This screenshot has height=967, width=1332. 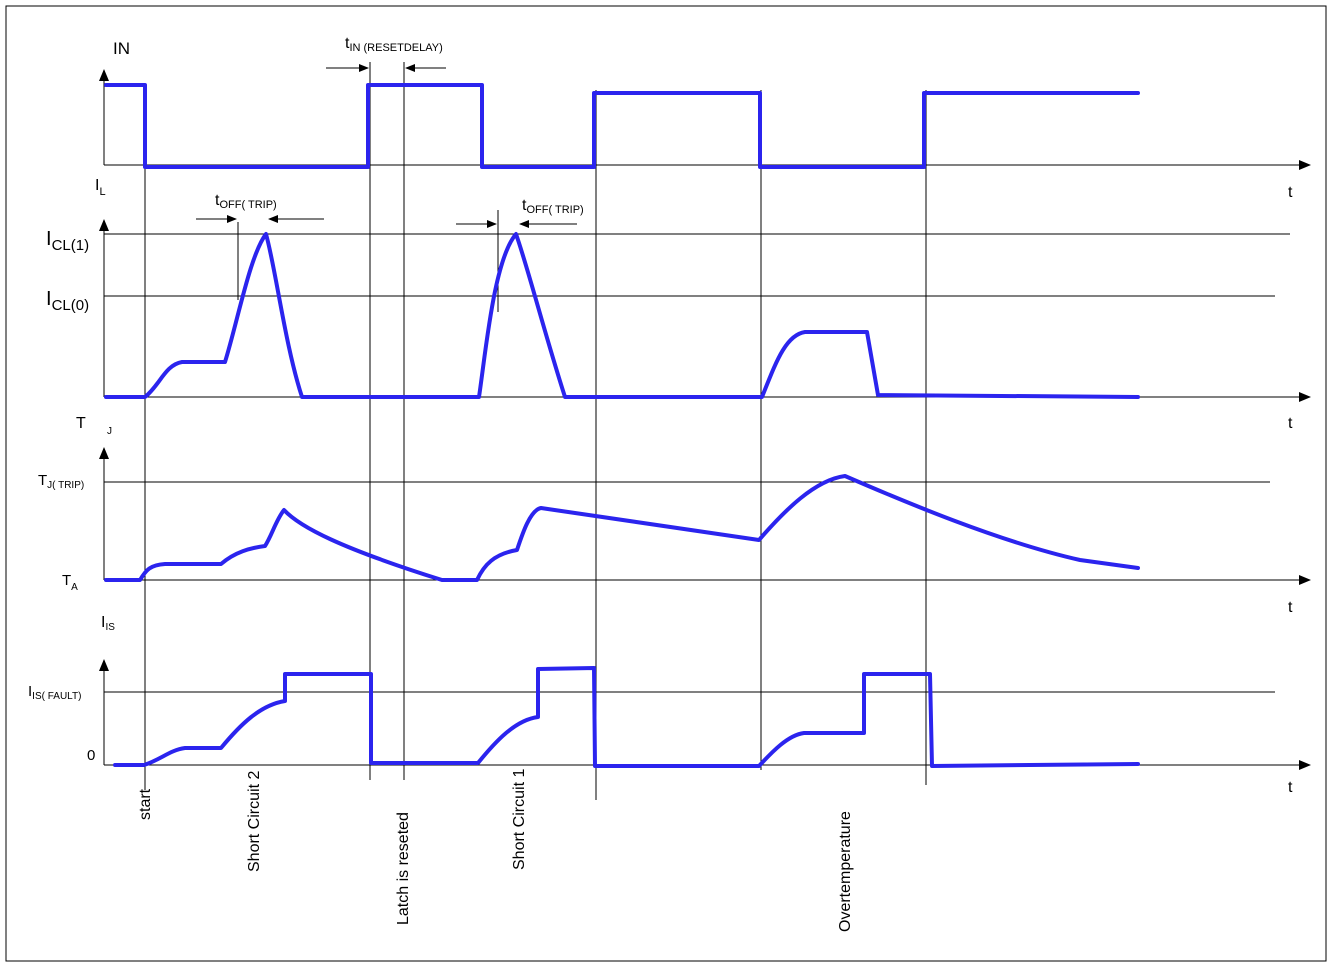 What do you see at coordinates (622, 126) in the screenshot?
I see `in-signal` at bounding box center [622, 126].